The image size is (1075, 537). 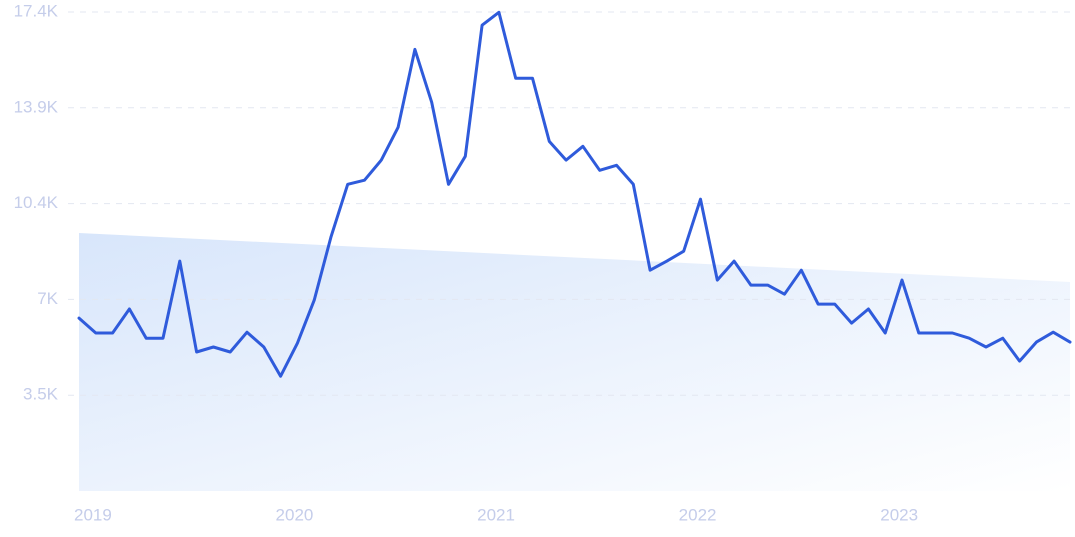 I want to click on y-tick-label: 17.4K, so click(x=36, y=10).